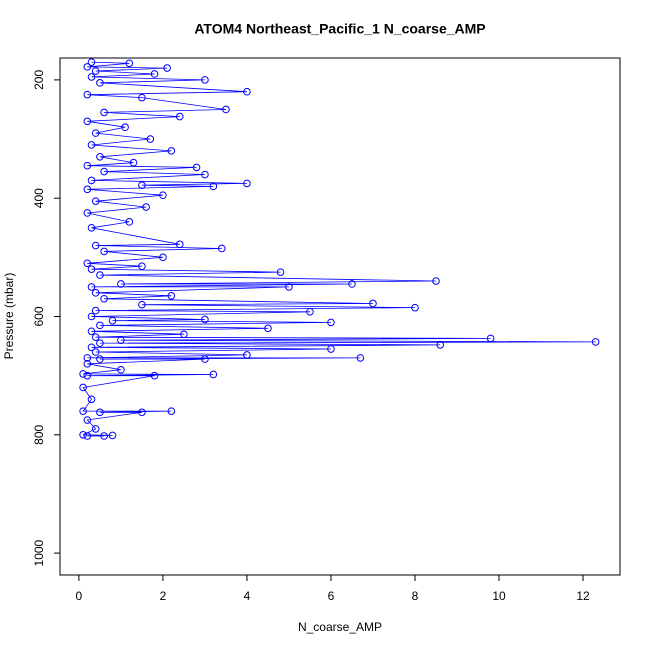  Describe the element at coordinates (39, 434) in the screenshot. I see `y-tick-label: 800` at that location.